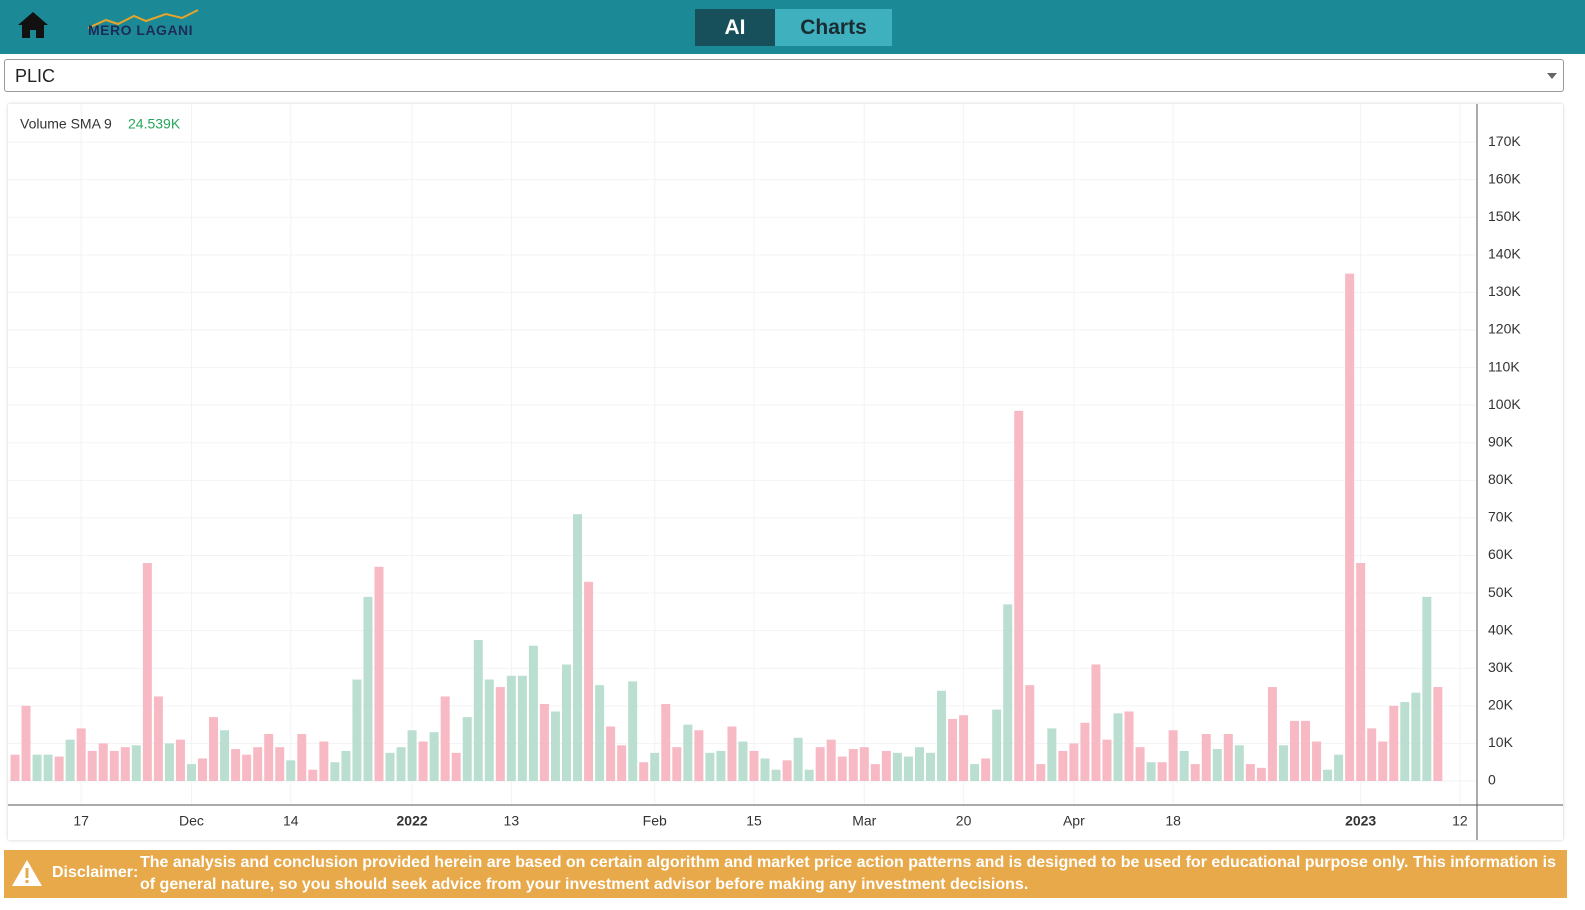 The width and height of the screenshot is (1585, 910). I want to click on y-tick-label: 130K, so click(1504, 291).